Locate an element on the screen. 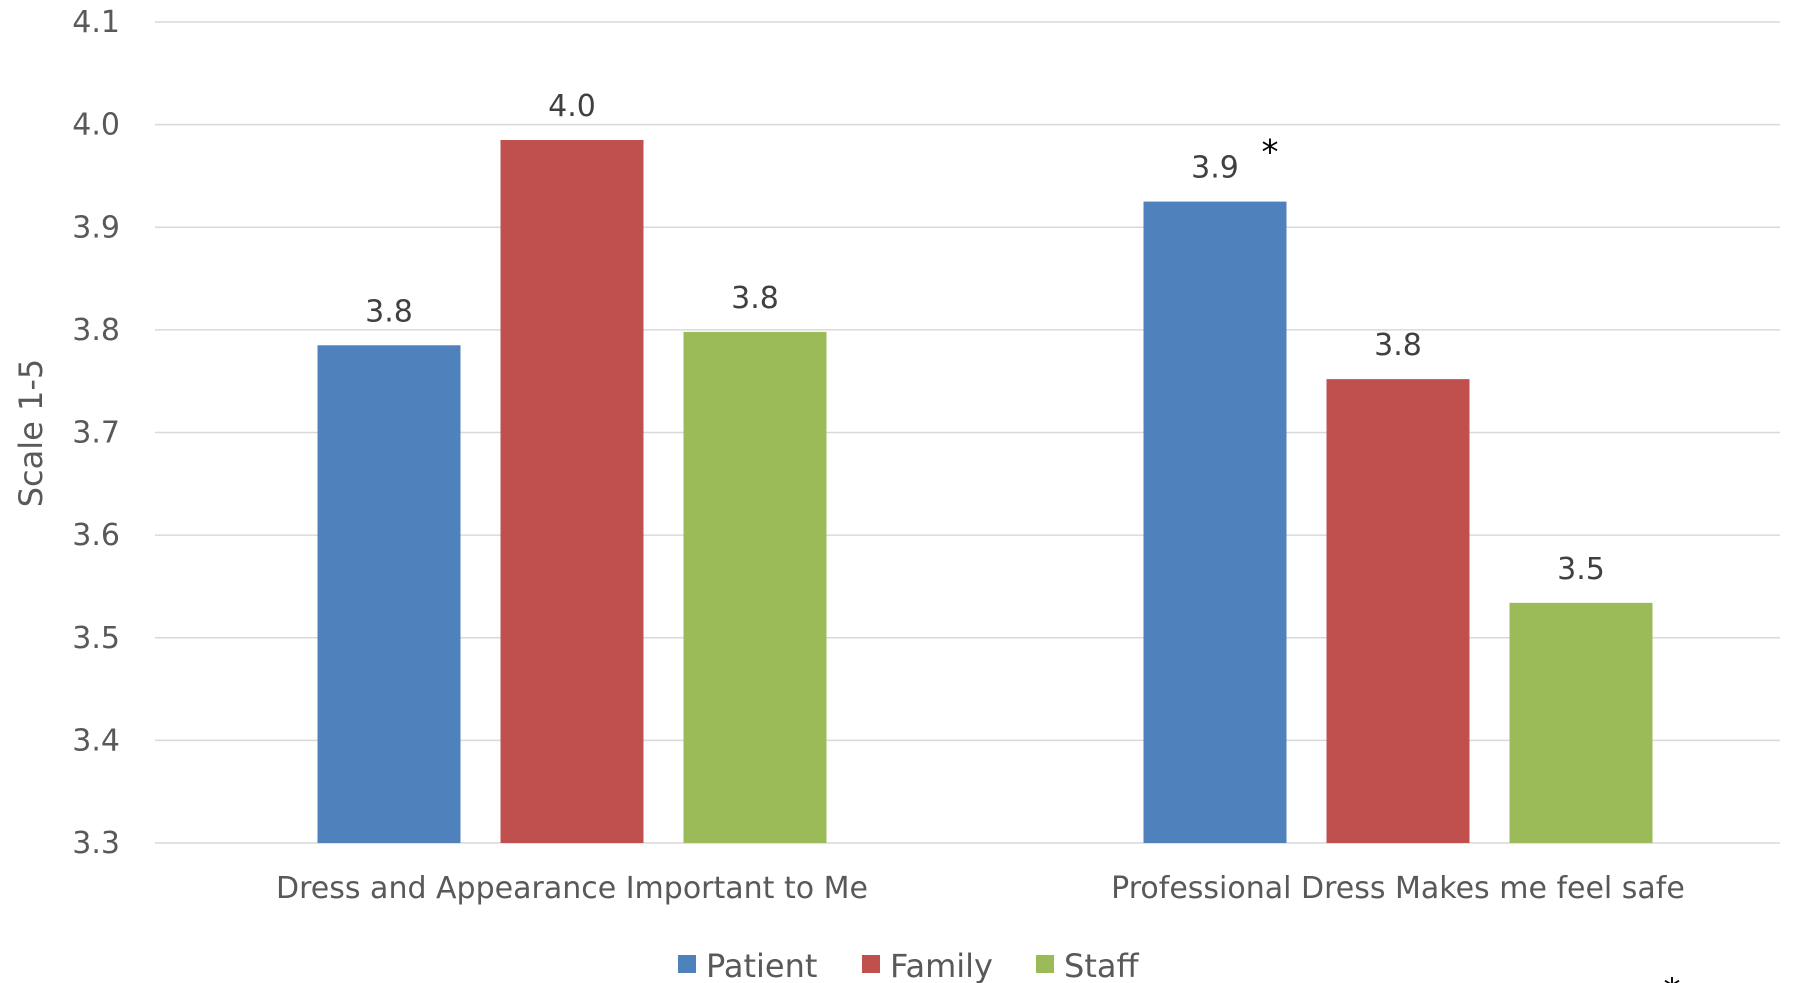  legend: Patient Family Staff is located at coordinates (908, 965).